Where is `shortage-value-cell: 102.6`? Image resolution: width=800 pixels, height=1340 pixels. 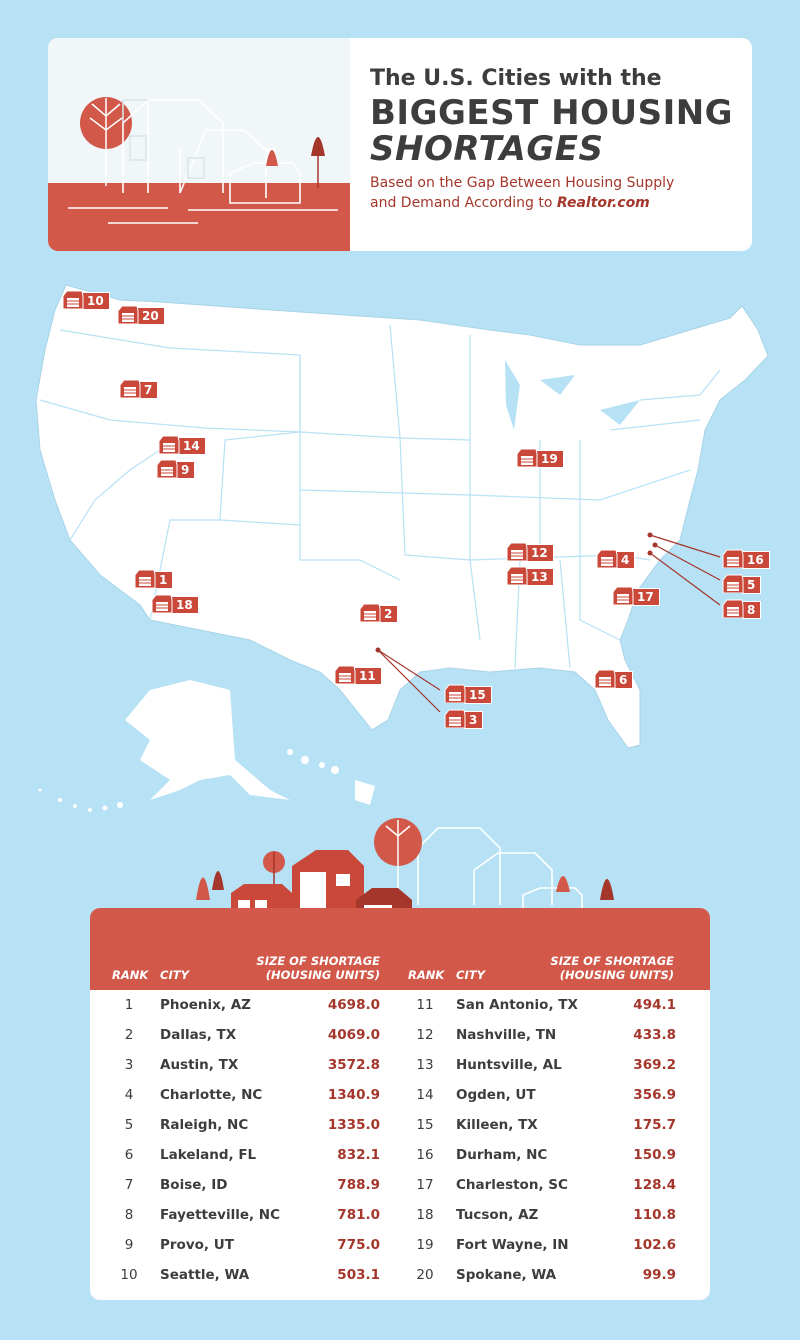 shortage-value-cell: 102.6 is located at coordinates (654, 1245).